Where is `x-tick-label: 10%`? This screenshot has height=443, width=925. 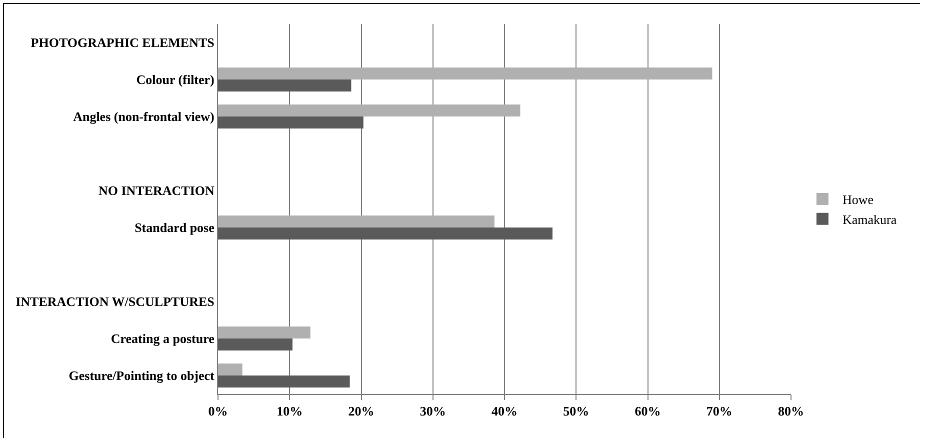 x-tick-label: 10% is located at coordinates (289, 411).